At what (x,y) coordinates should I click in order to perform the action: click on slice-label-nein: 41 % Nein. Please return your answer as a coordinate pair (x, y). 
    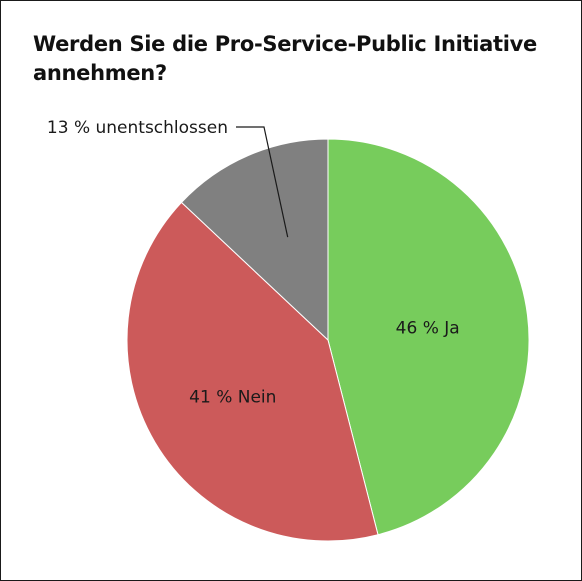
    Looking at the image, I should click on (232, 397).